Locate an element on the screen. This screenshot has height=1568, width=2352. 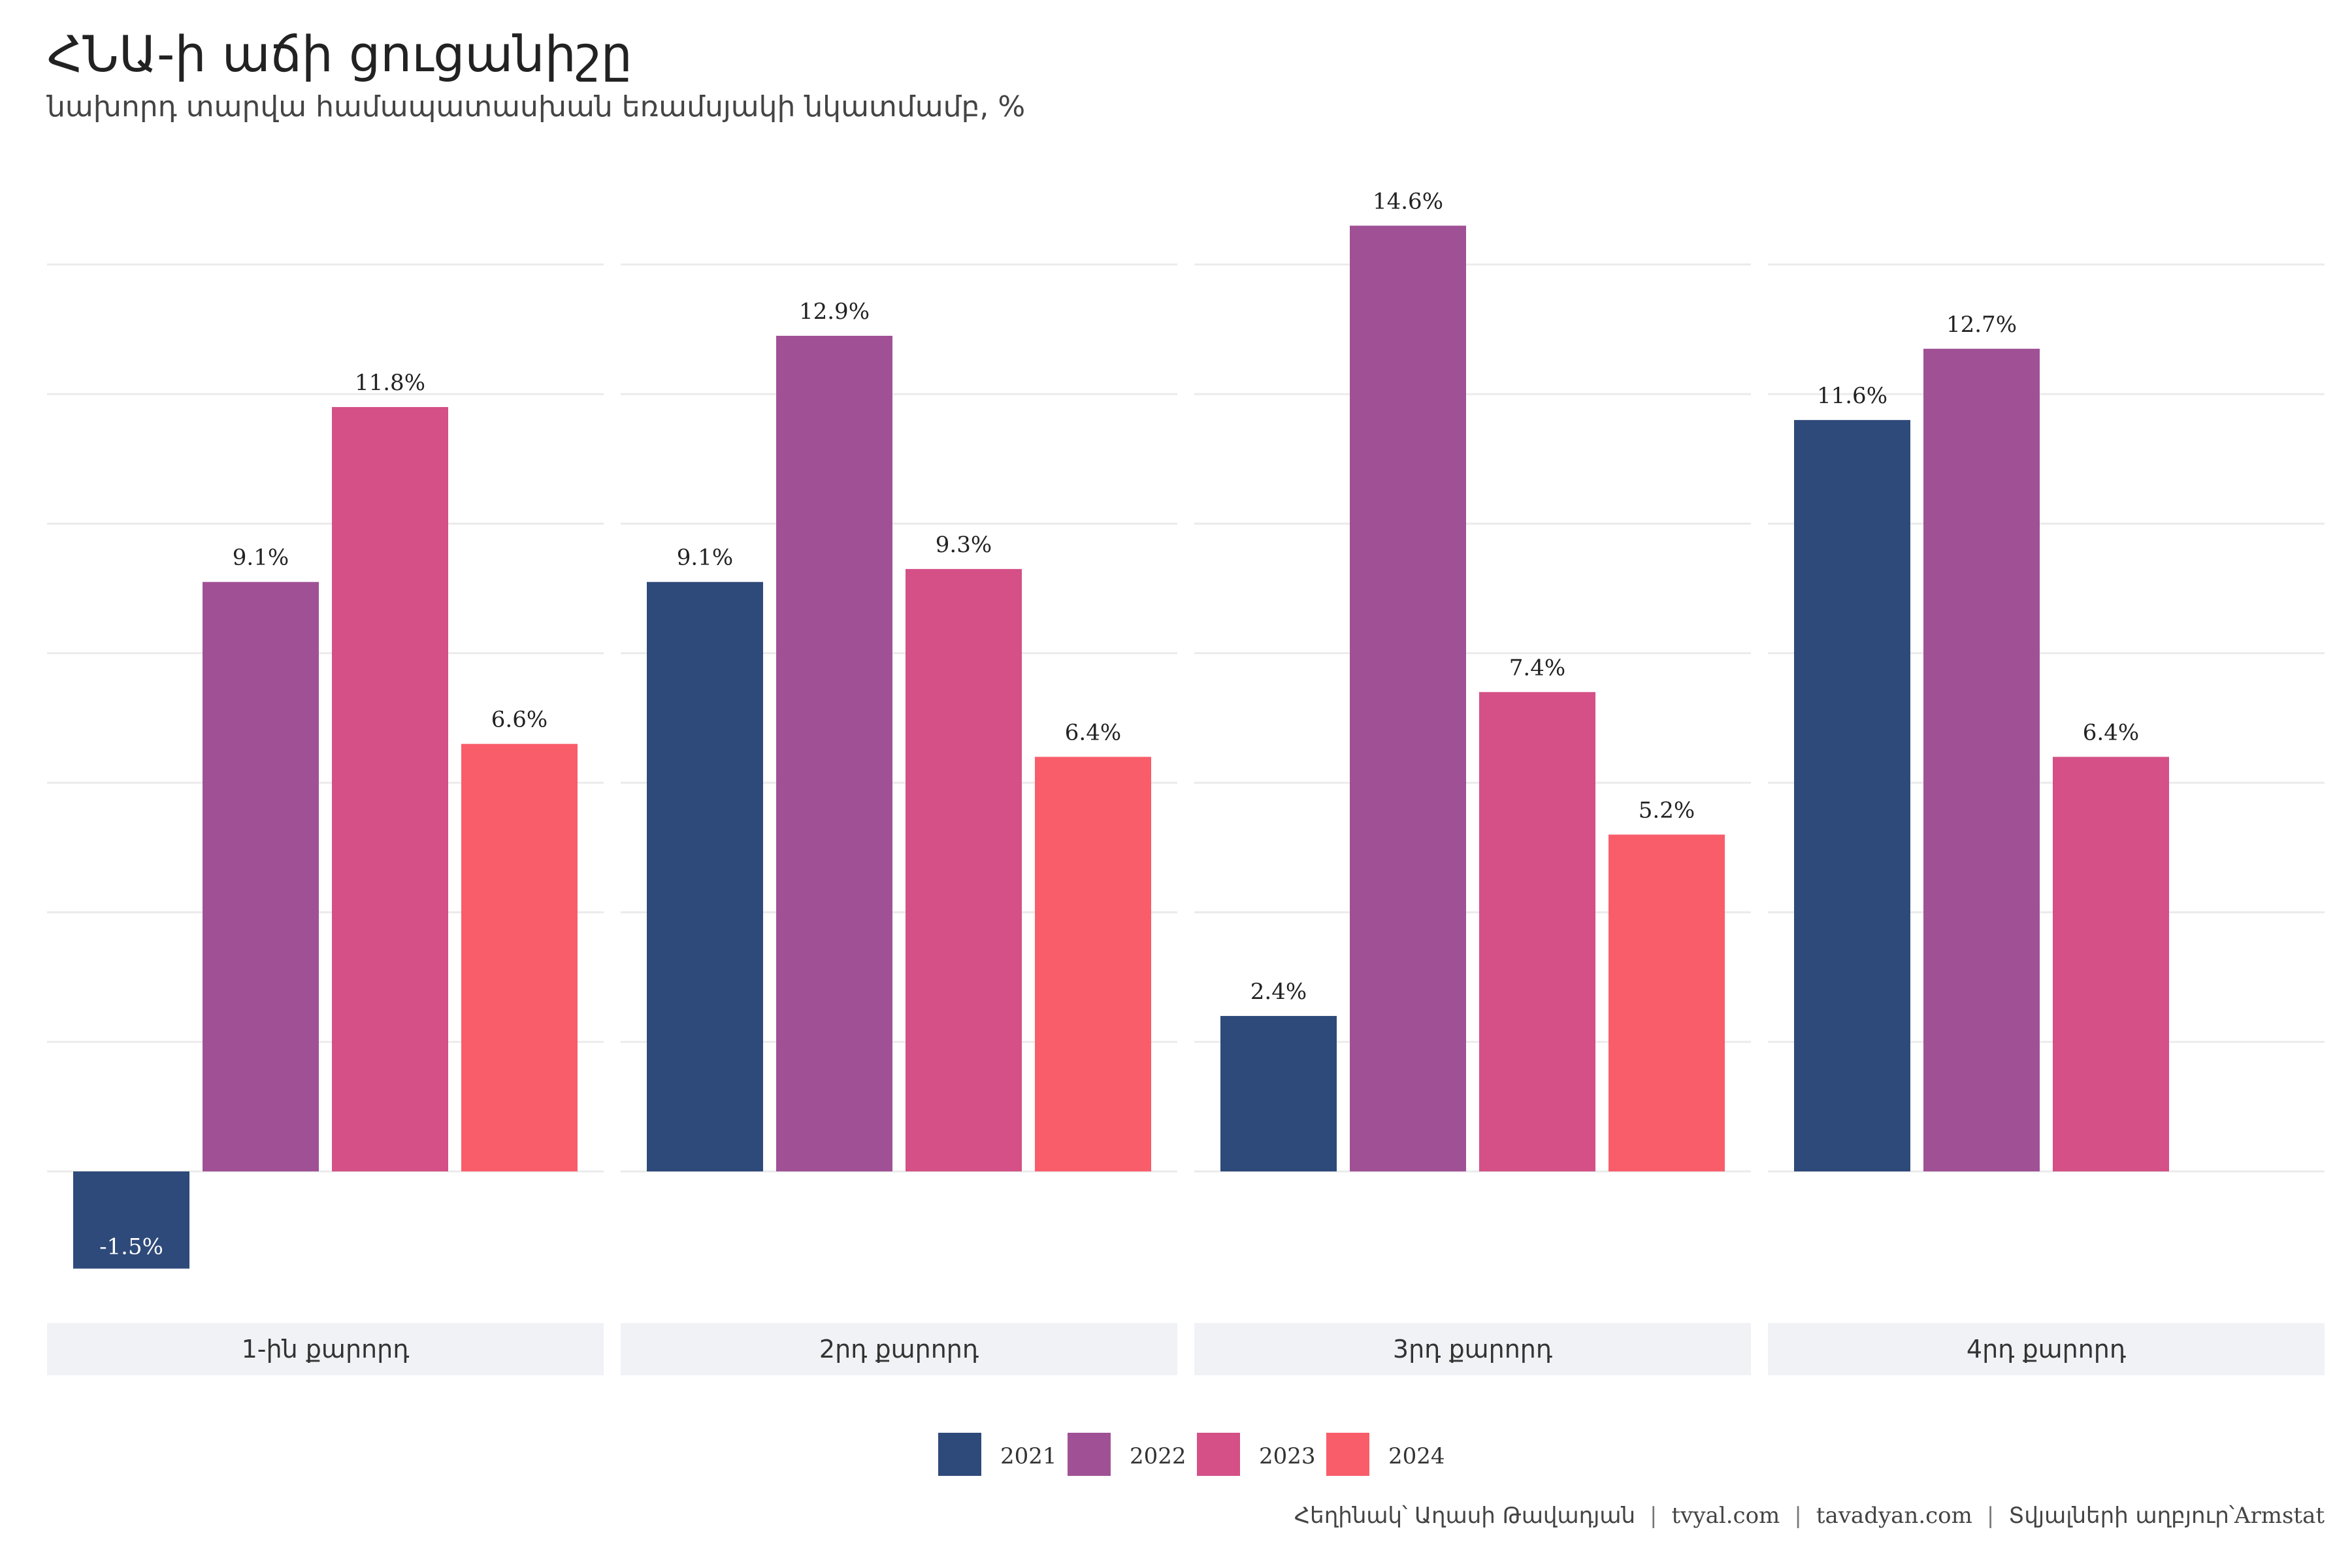
facet-label: 3րդ քարորդ is located at coordinates (1472, 1349).